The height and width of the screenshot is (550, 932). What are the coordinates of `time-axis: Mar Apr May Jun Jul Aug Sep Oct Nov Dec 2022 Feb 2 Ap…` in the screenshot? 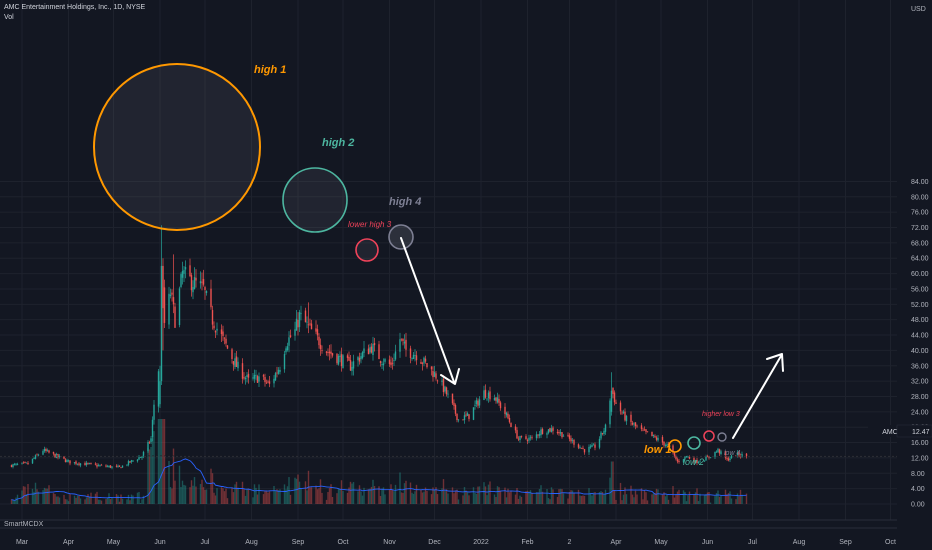 It's located at (448, 538).